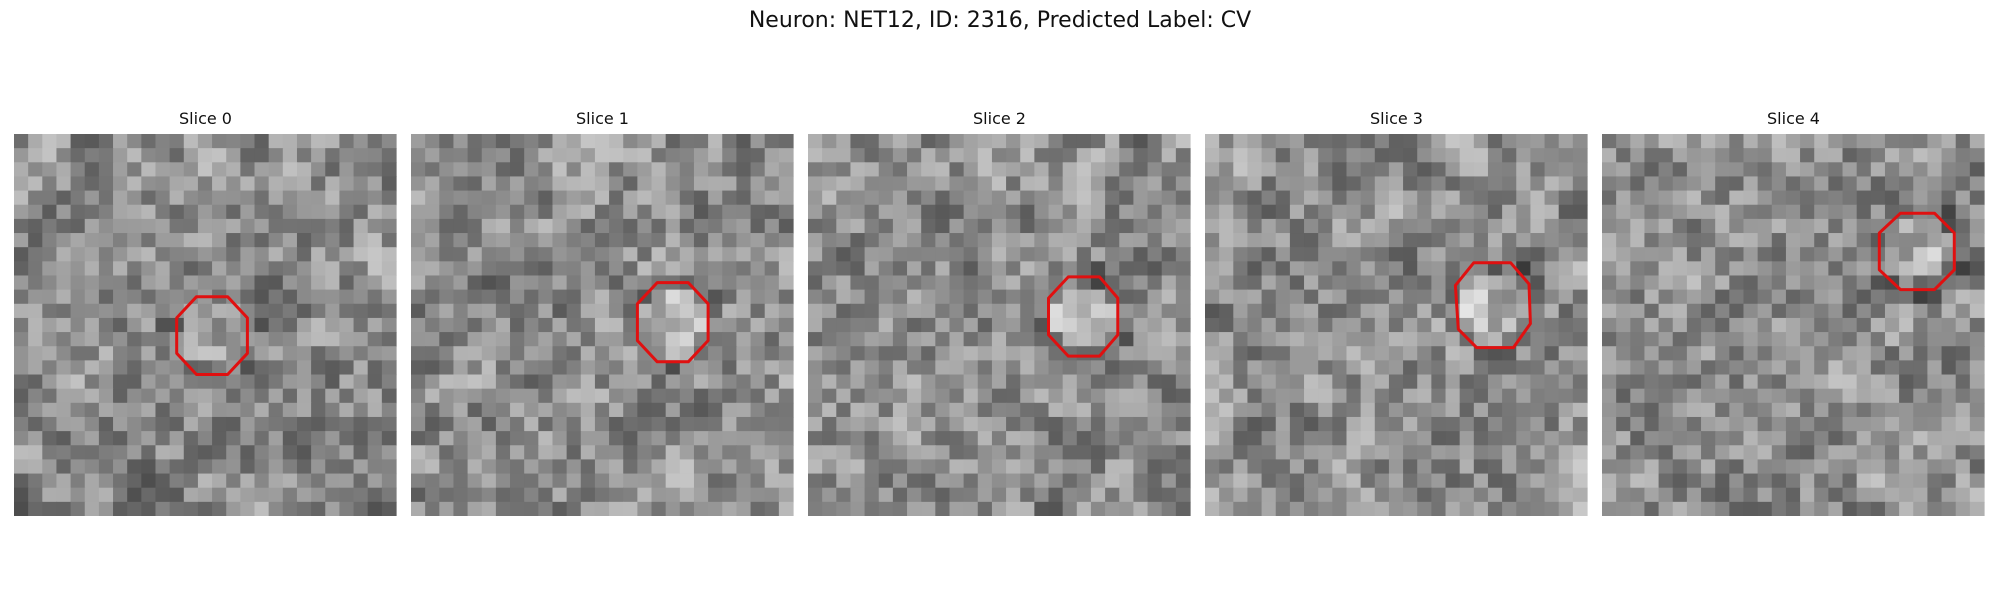 The width and height of the screenshot is (2000, 600). Describe the element at coordinates (999, 118) in the screenshot. I see `slice-title: Slice 2` at that location.